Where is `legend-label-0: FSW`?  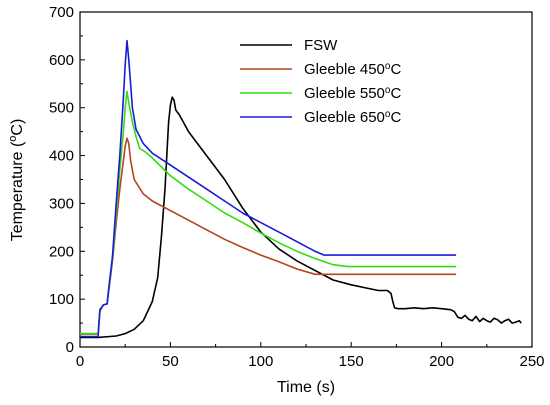 legend-label-0: FSW is located at coordinates (321, 45).